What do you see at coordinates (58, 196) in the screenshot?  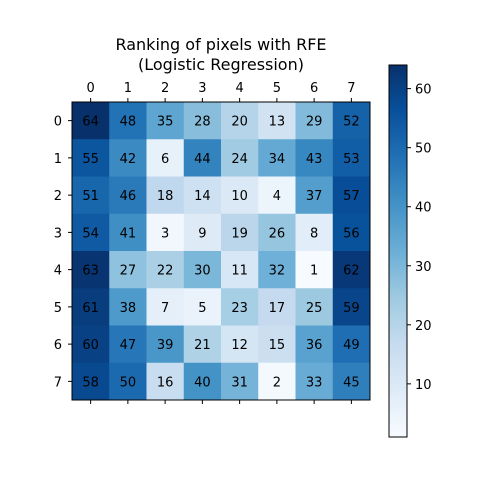 I see `y-tick-label: 2` at bounding box center [58, 196].